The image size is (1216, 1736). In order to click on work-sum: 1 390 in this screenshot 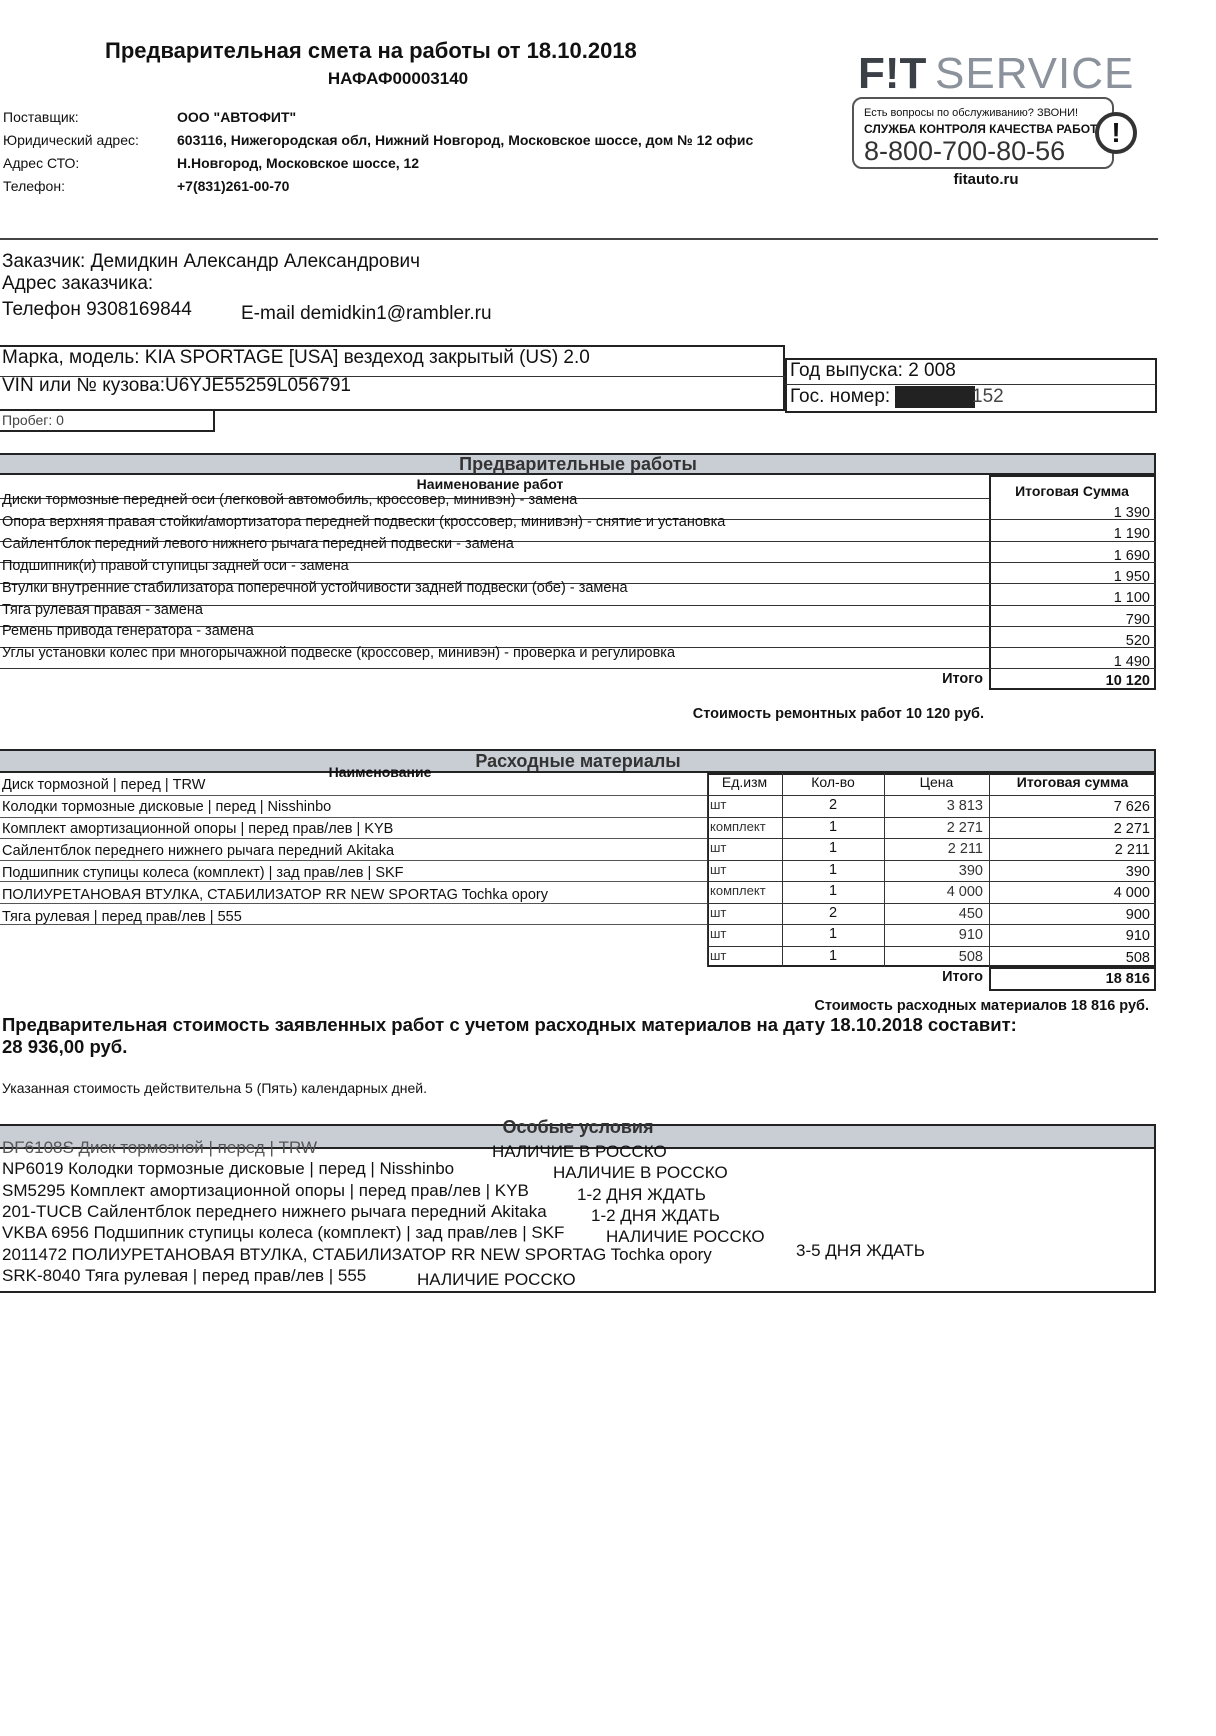, I will do `click(1131, 513)`.